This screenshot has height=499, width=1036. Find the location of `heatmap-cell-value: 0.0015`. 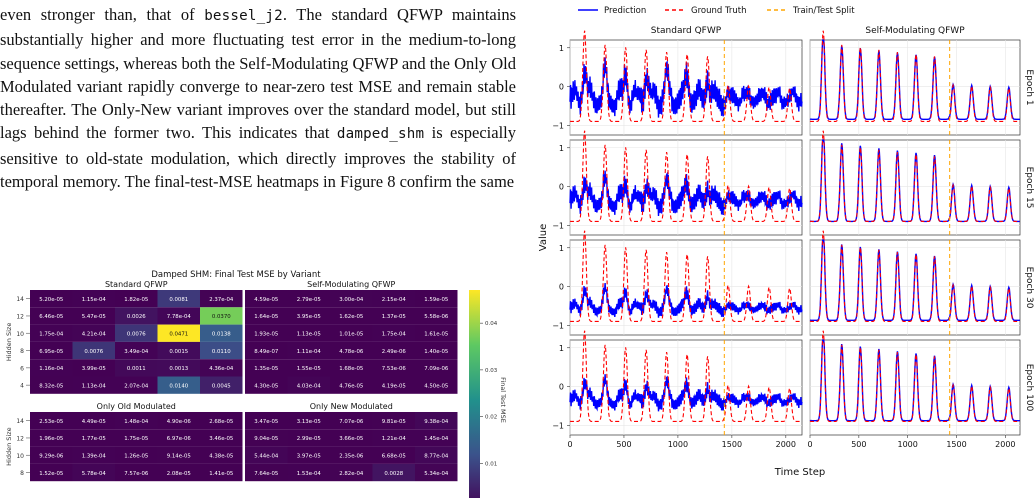

heatmap-cell-value: 0.0015 is located at coordinates (178, 352).